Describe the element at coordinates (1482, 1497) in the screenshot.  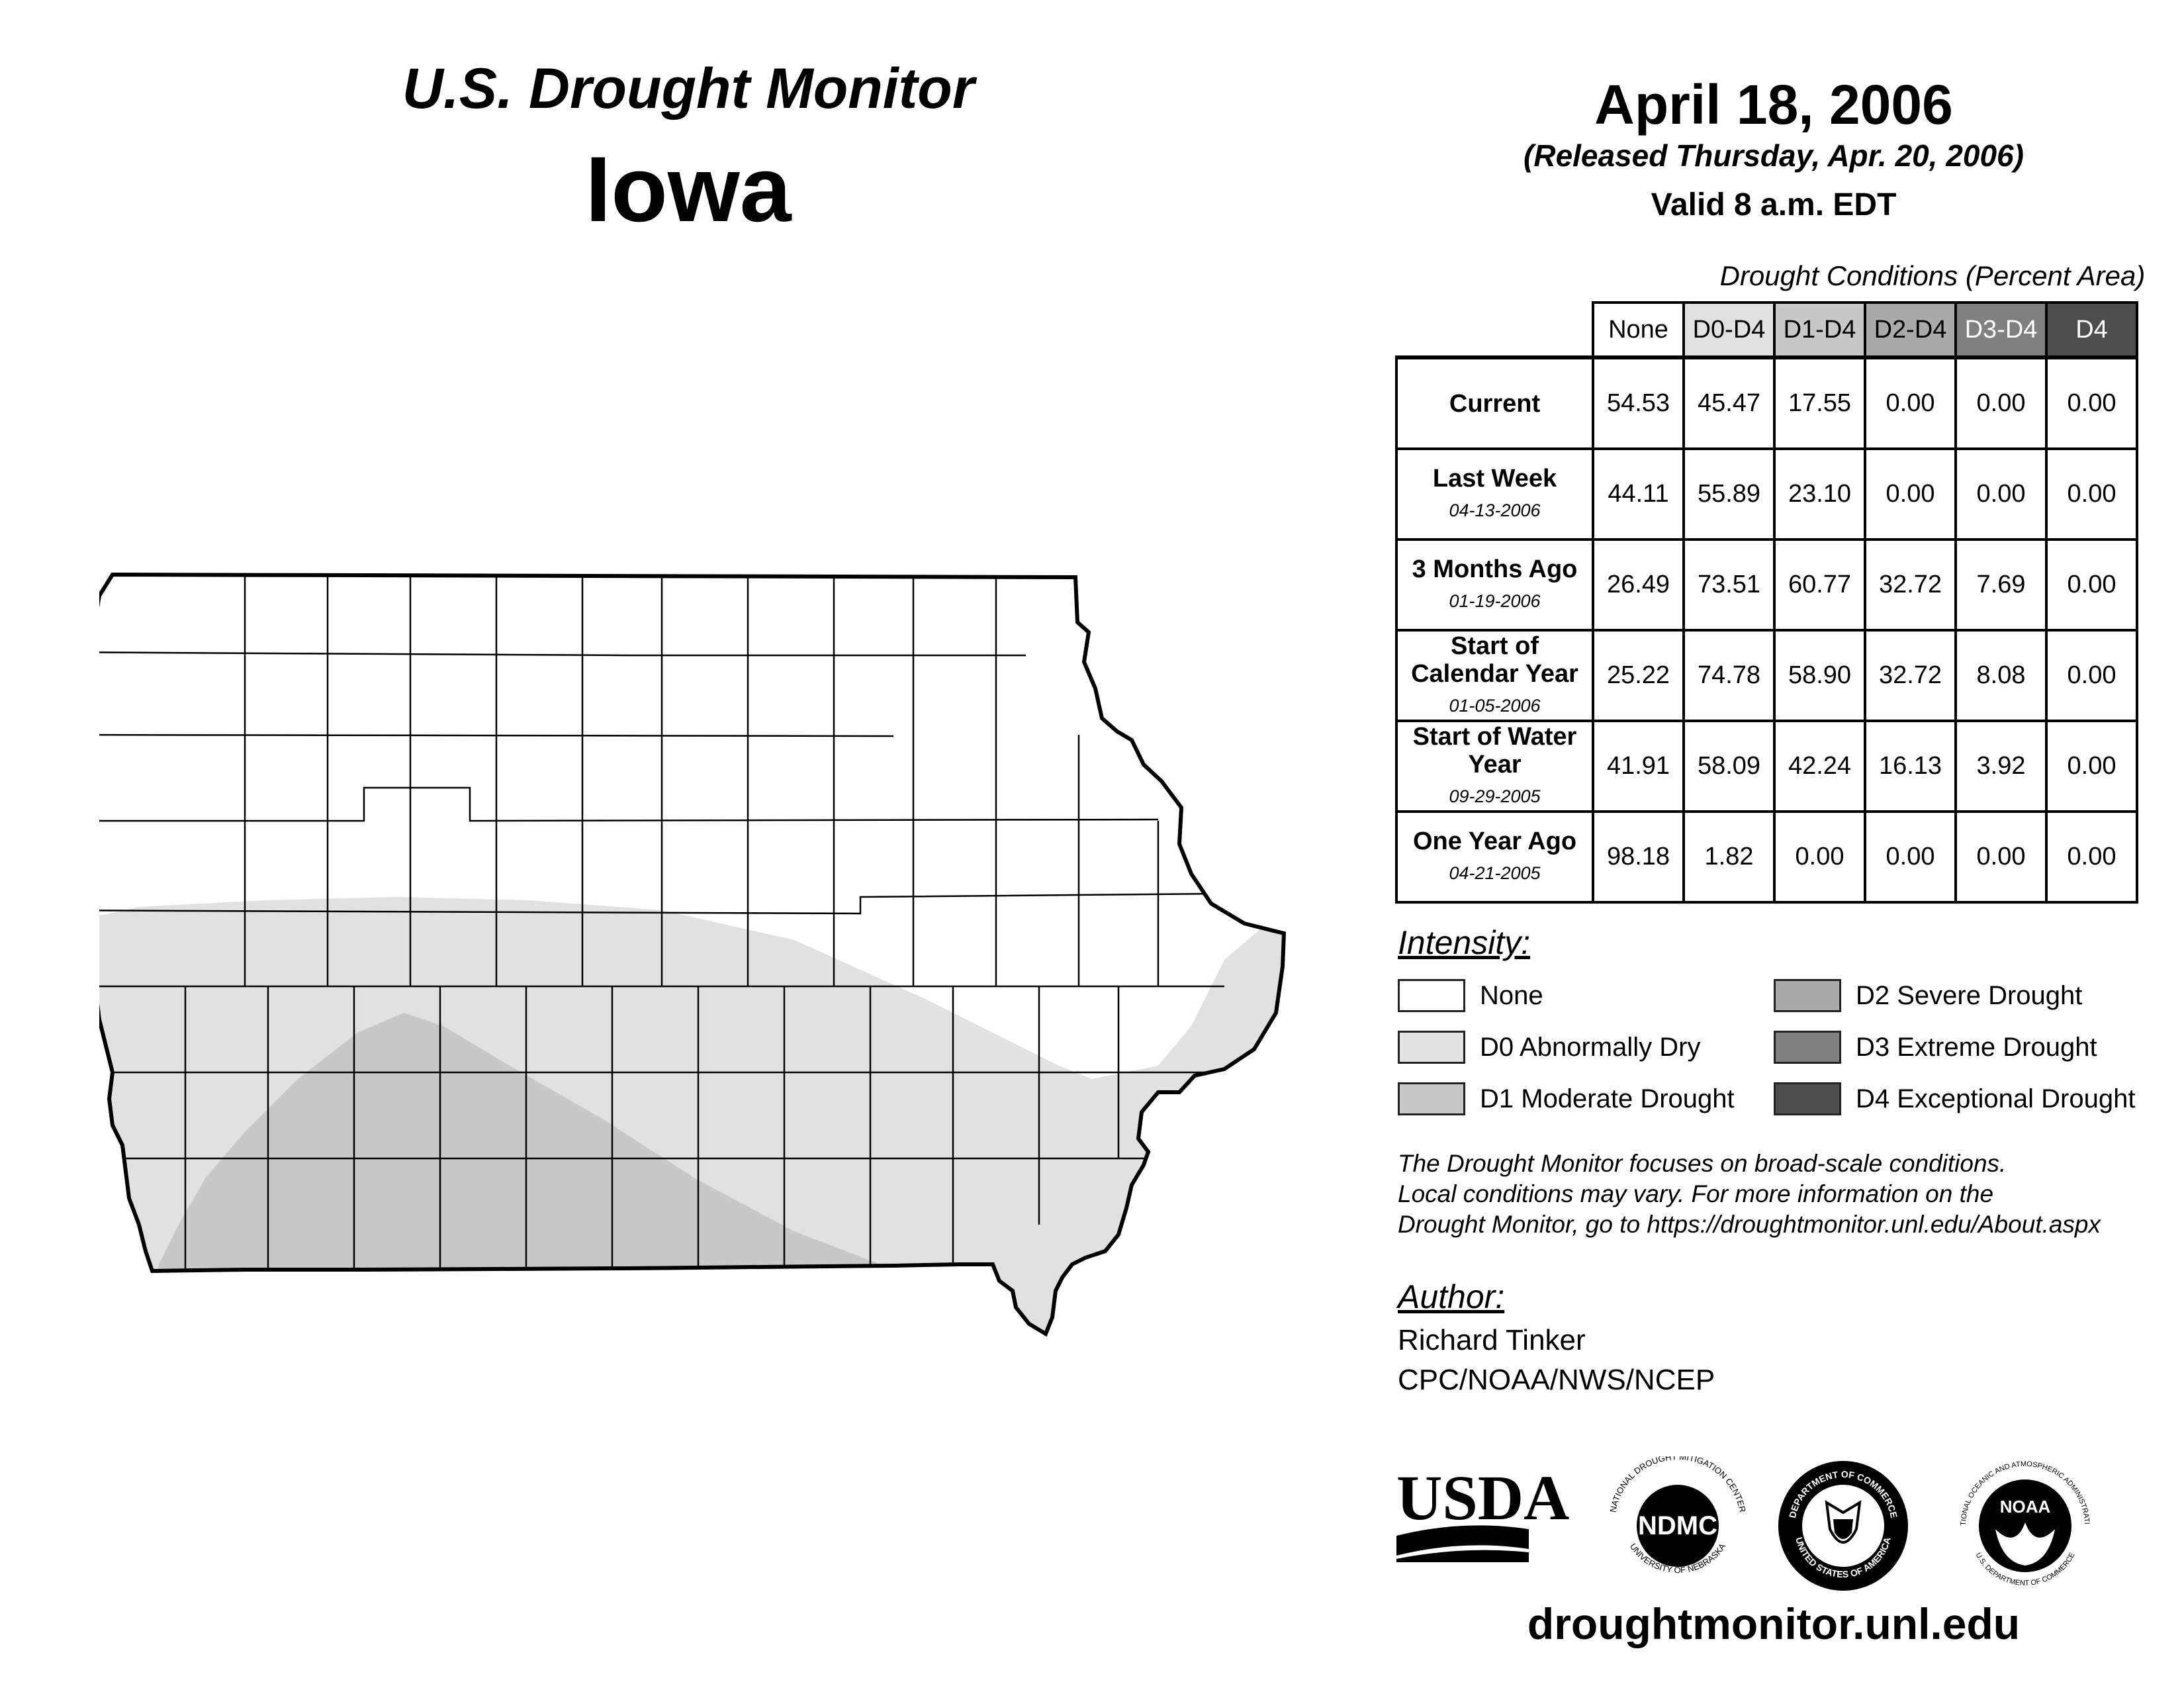
I see `svg-text: USDA` at that location.